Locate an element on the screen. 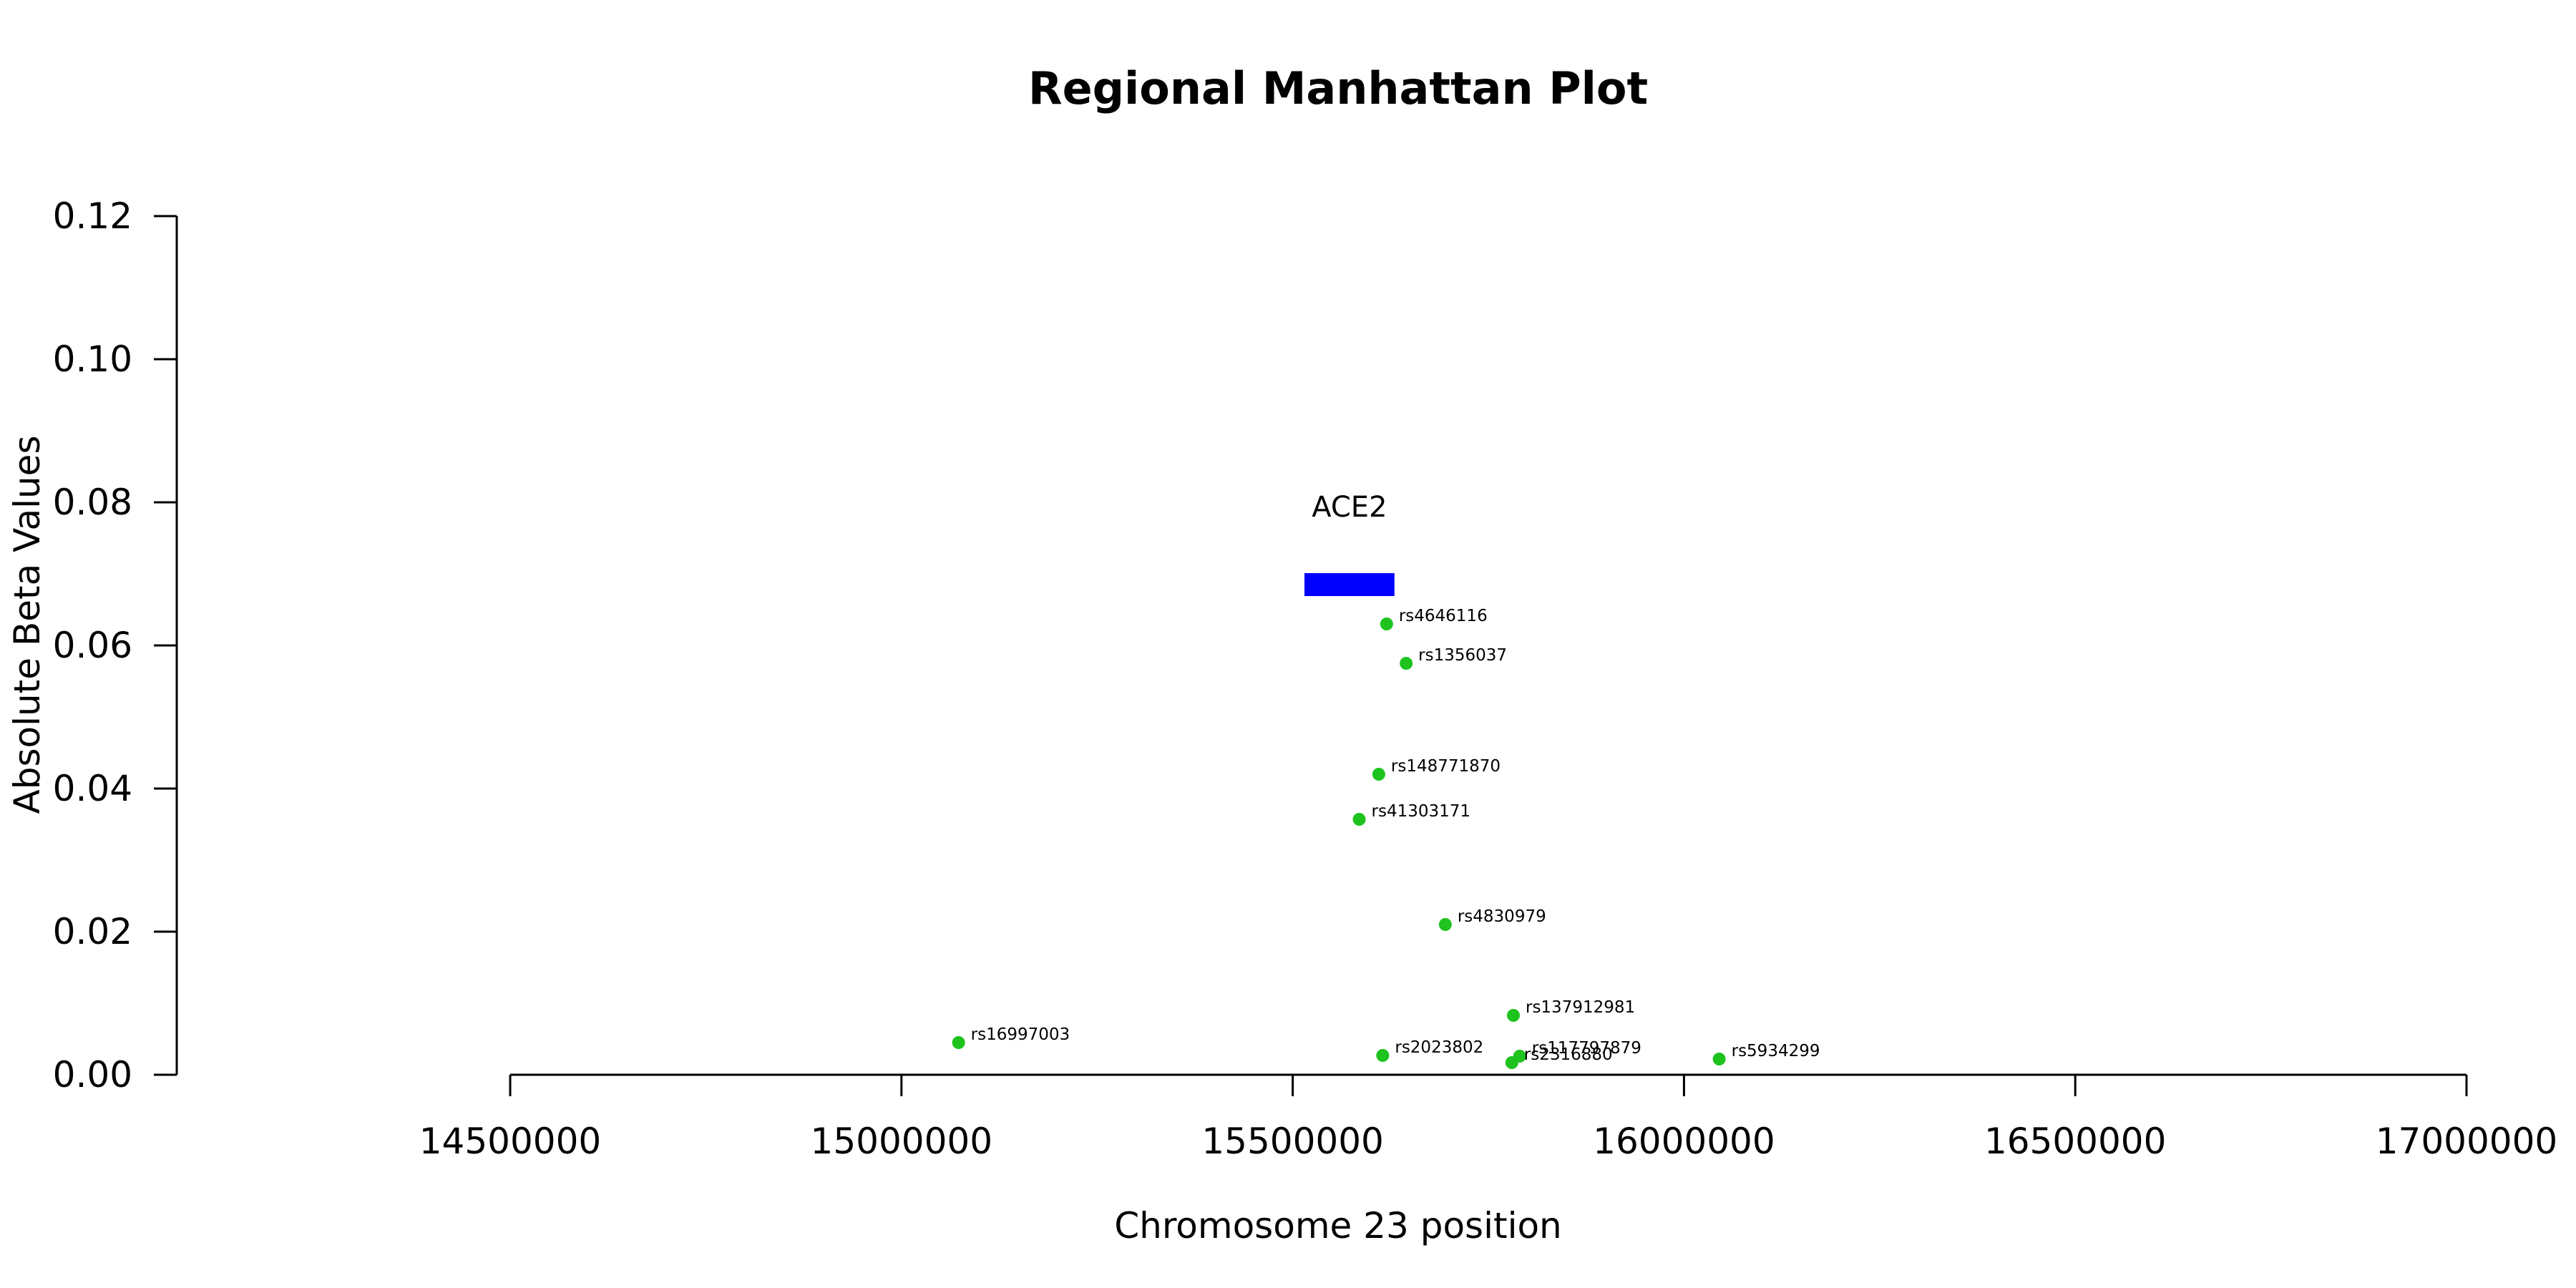  y-tick-label: 0.12 is located at coordinates (92, 216).